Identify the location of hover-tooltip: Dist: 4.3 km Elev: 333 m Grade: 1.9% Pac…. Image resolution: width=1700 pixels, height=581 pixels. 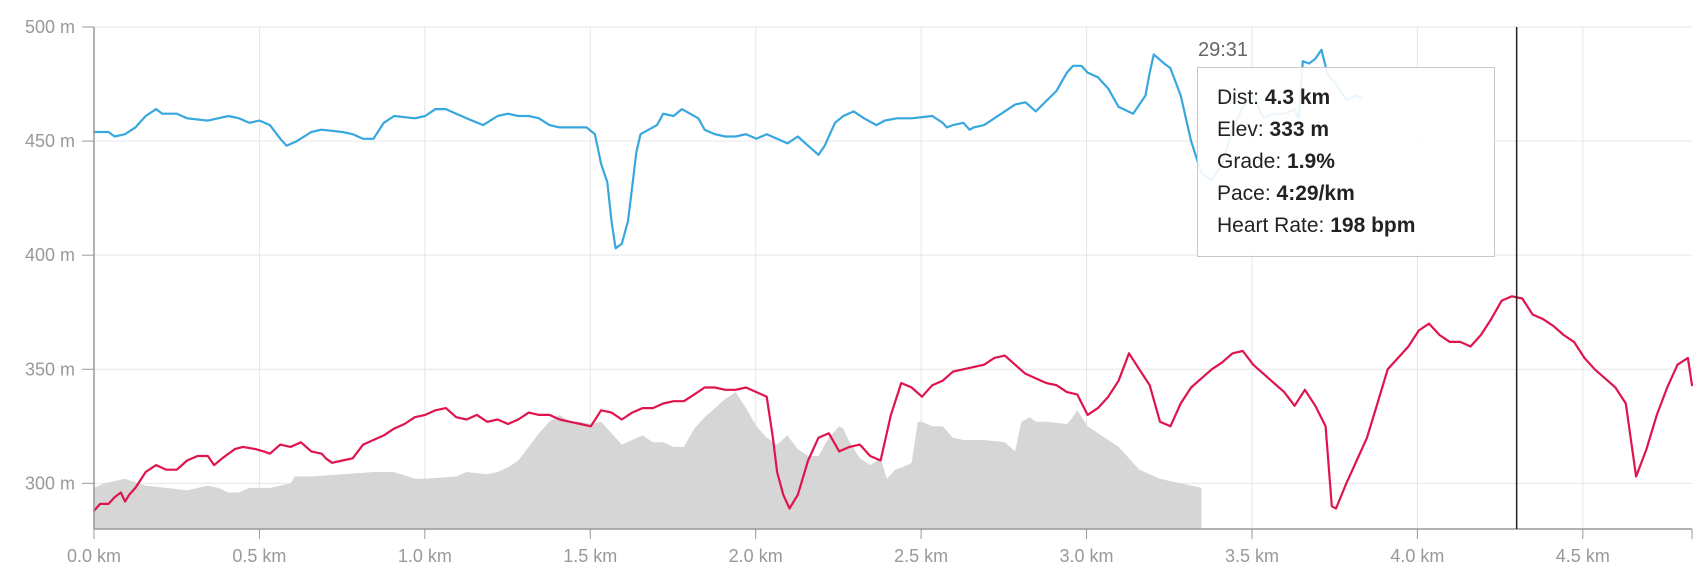
(1346, 162).